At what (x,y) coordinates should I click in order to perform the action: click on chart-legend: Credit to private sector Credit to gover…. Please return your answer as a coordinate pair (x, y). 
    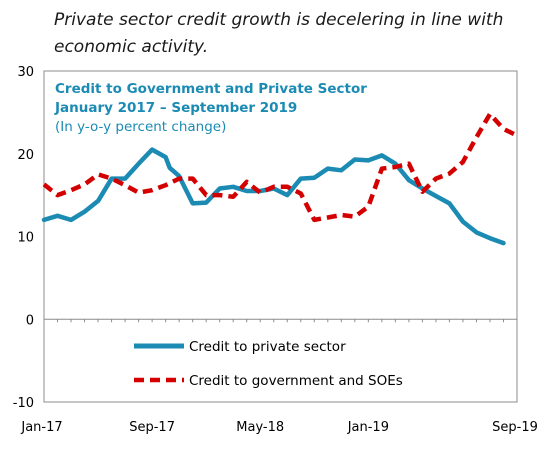
    Looking at the image, I should click on (268, 364).